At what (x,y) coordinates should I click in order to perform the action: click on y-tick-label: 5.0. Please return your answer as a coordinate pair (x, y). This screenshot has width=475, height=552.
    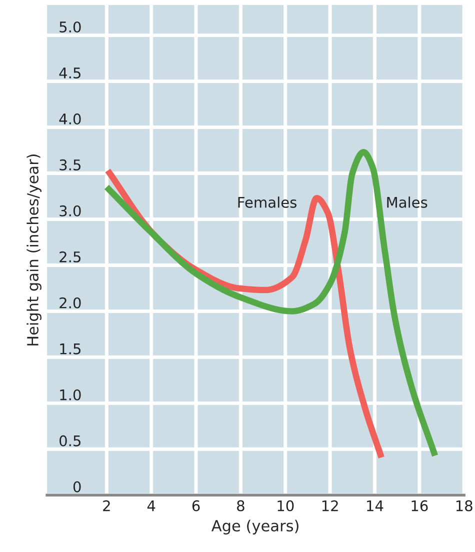
    Looking at the image, I should click on (70, 26).